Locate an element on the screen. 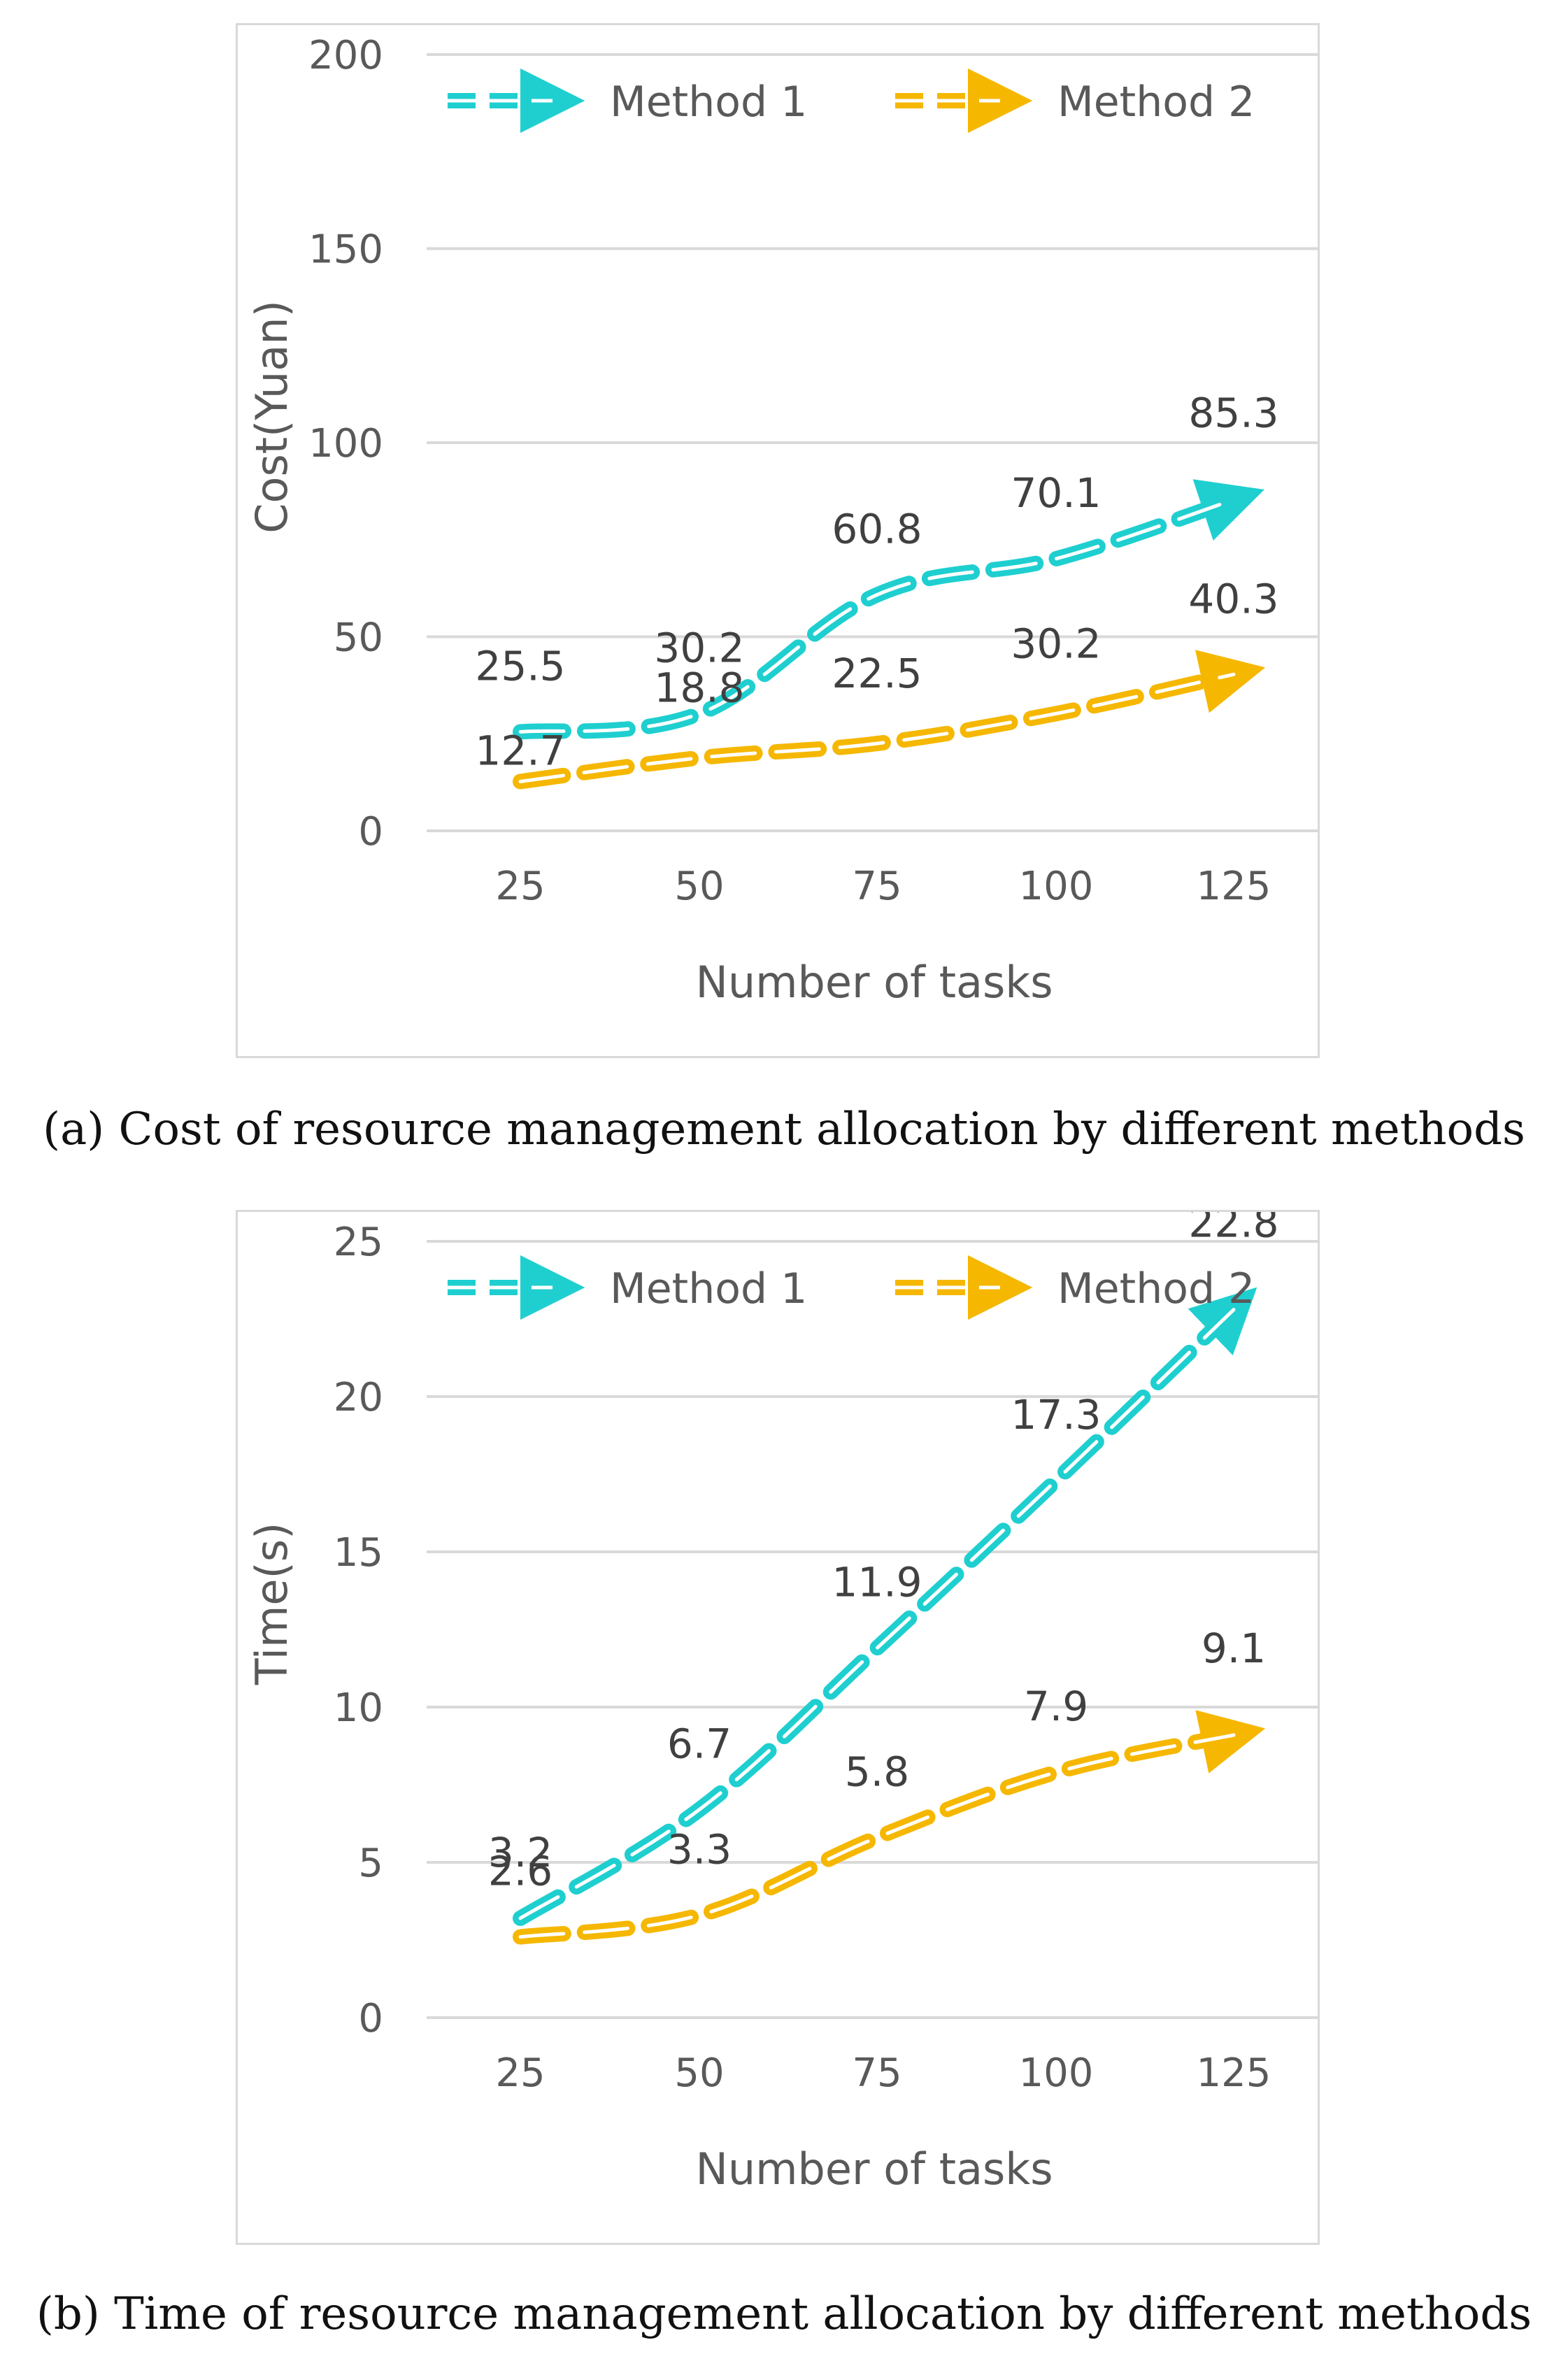 The width and height of the screenshot is (1568, 2354). data-label-method-2-25: 12.7 is located at coordinates (520, 751).